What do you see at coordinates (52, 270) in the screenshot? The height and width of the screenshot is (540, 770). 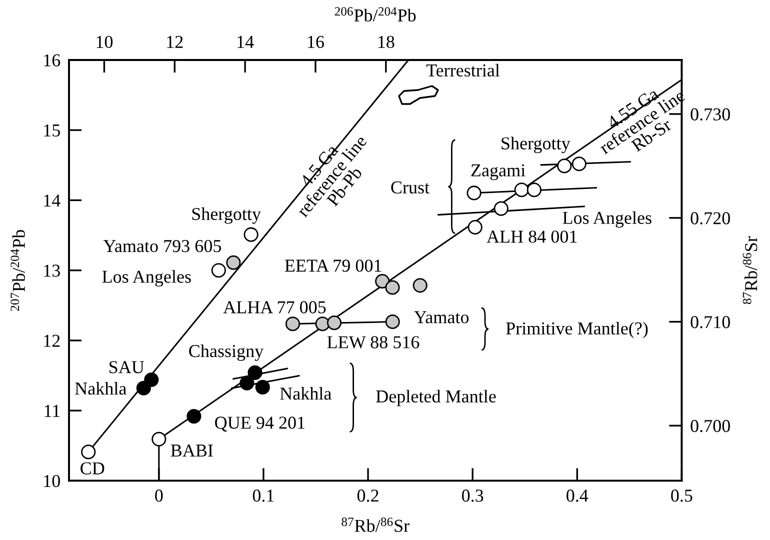 I see `y-tick-label: 13` at bounding box center [52, 270].